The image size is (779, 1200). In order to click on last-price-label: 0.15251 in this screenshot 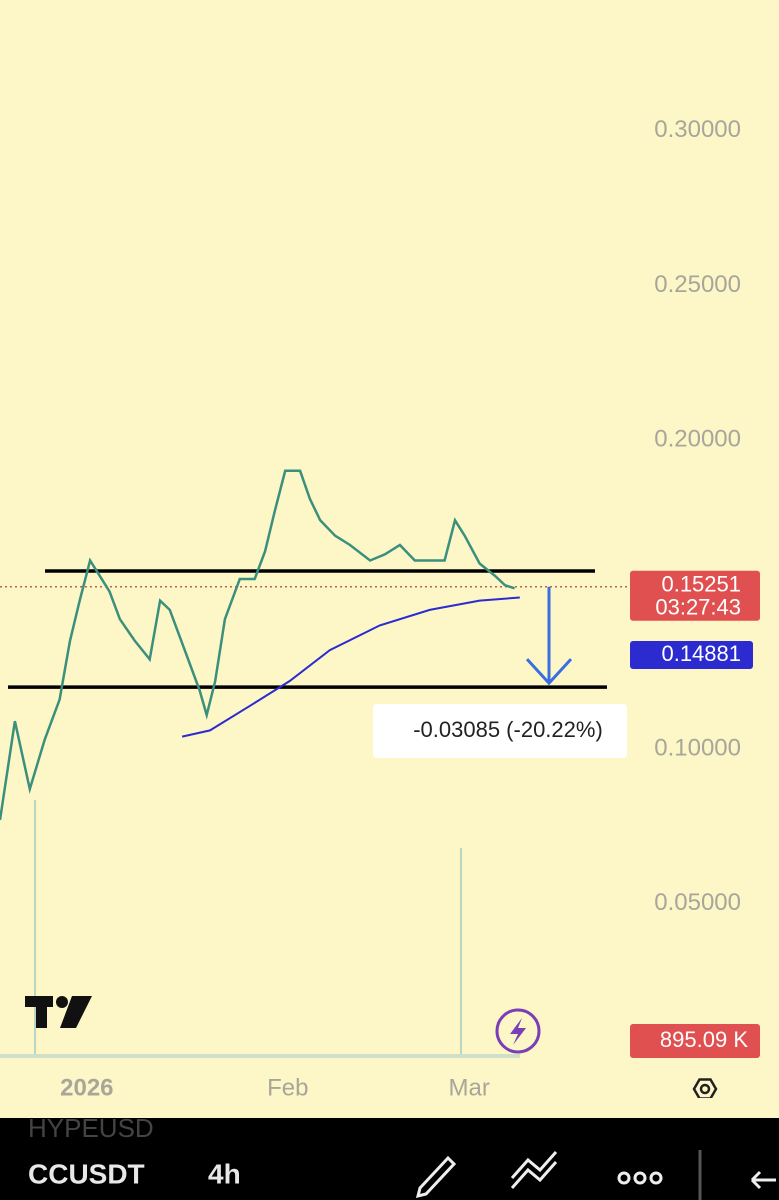, I will do `click(701, 584)`.